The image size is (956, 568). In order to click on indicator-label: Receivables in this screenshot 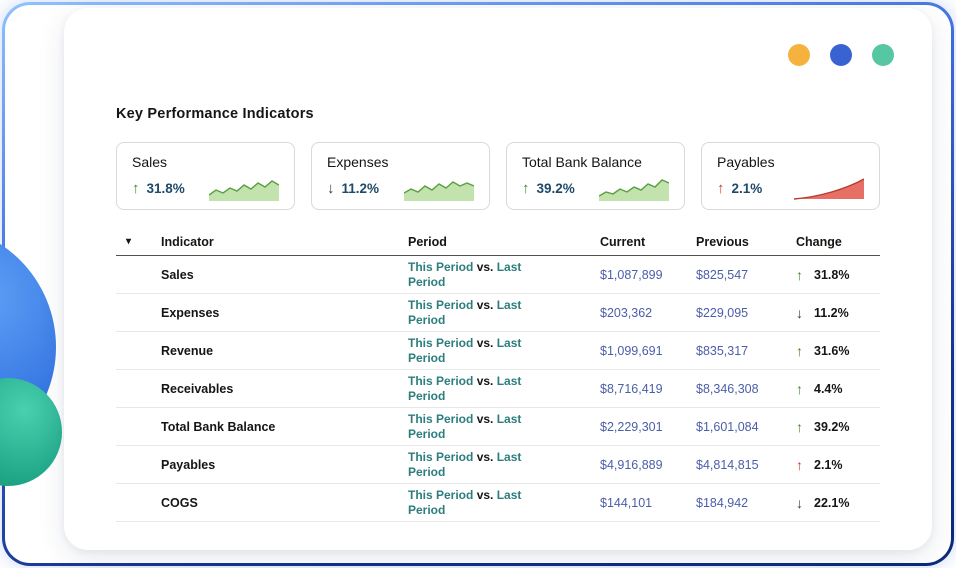, I will do `click(197, 388)`.